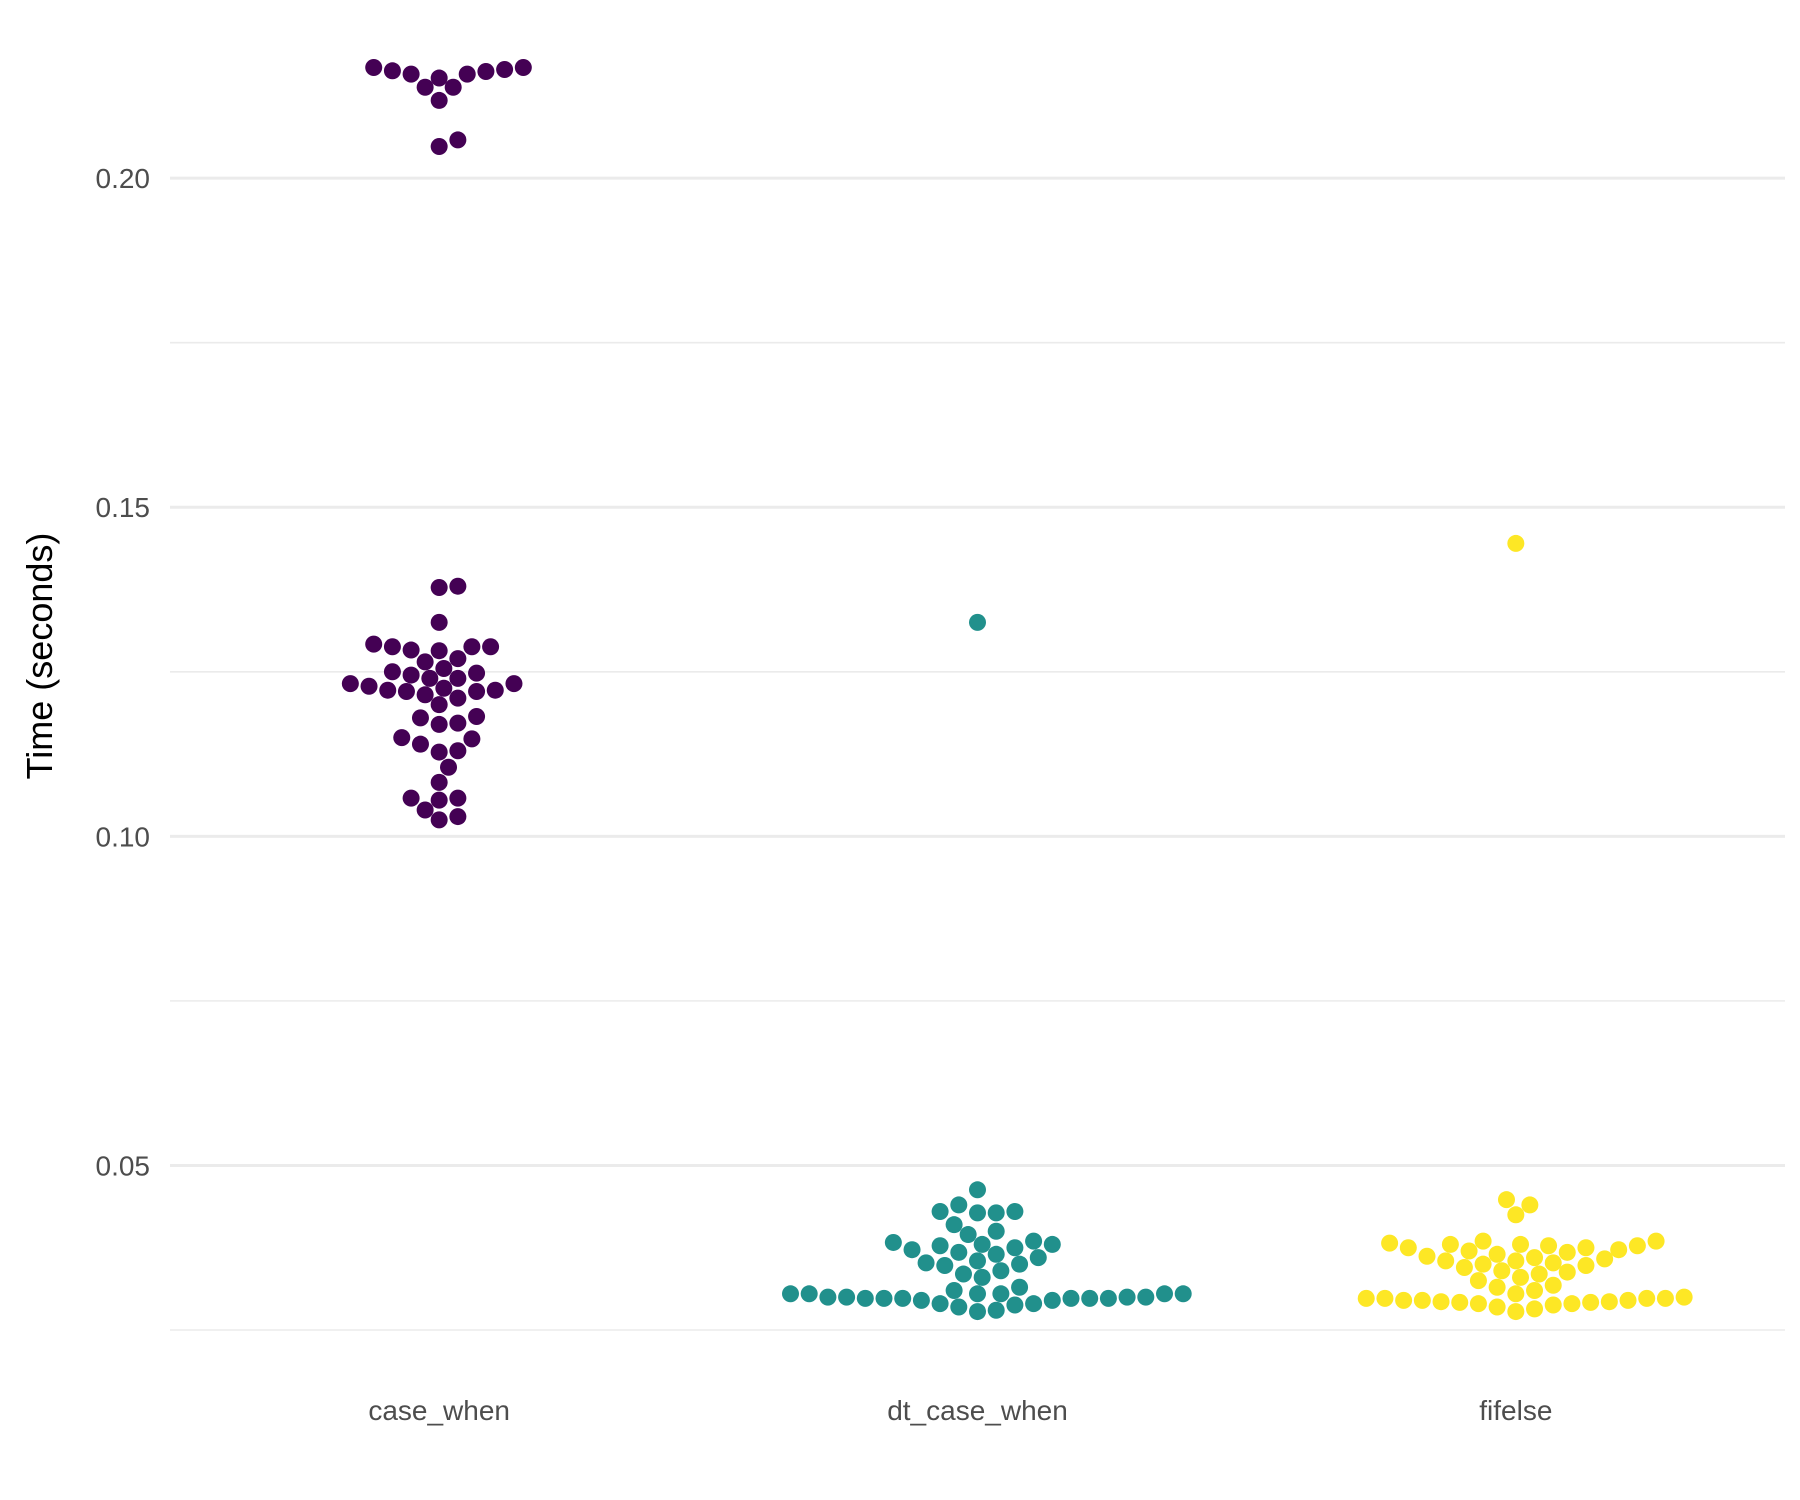  I want to click on x-tick-label: fifelse, so click(1515, 1410).